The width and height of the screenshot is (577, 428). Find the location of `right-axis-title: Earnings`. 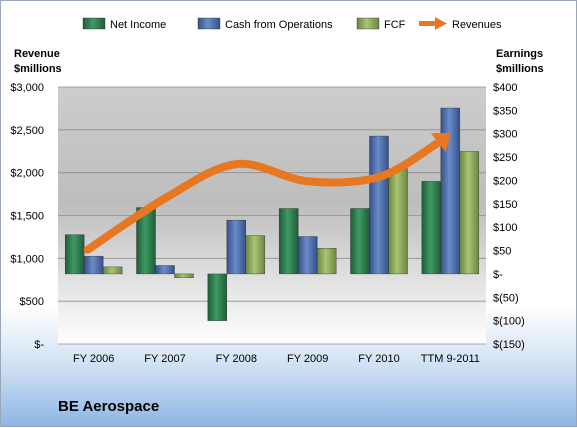

right-axis-title: Earnings is located at coordinates (519, 54).